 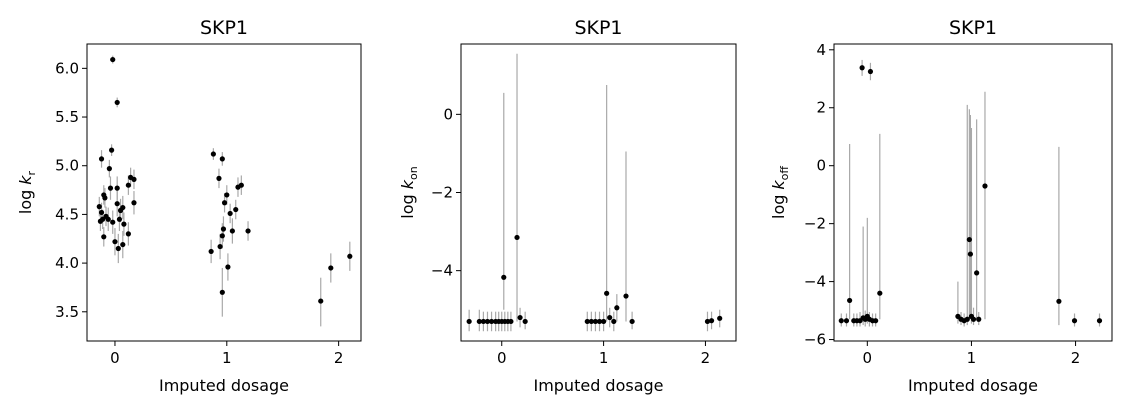 What do you see at coordinates (31, 172) in the screenshot?
I see `y-axis-label-subscript: r` at bounding box center [31, 172].